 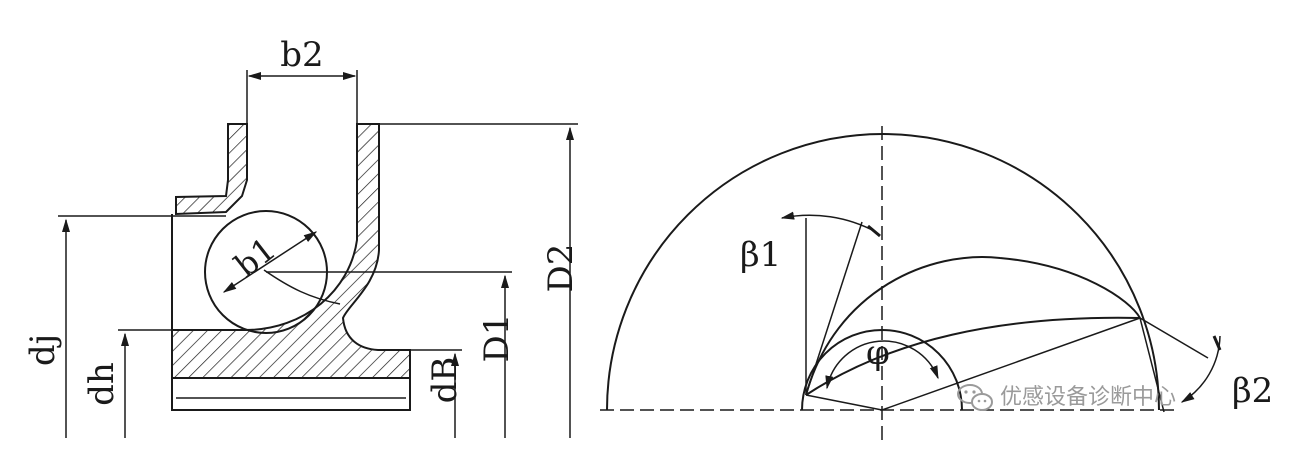 What do you see at coordinates (878, 353) in the screenshot?
I see `label-phi: φ` at bounding box center [878, 353].